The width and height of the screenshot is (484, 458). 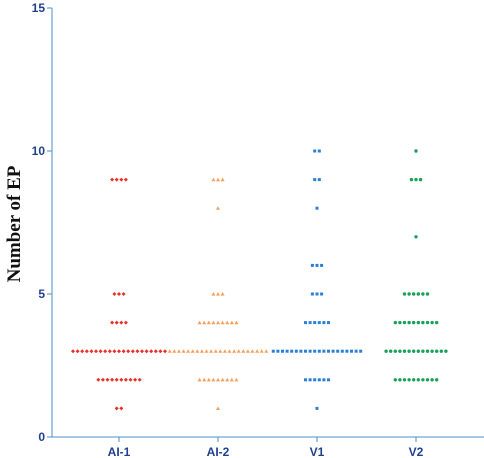 I want to click on x-ticks: AI-1 AI-2 V1 V2, so click(x=266, y=447).